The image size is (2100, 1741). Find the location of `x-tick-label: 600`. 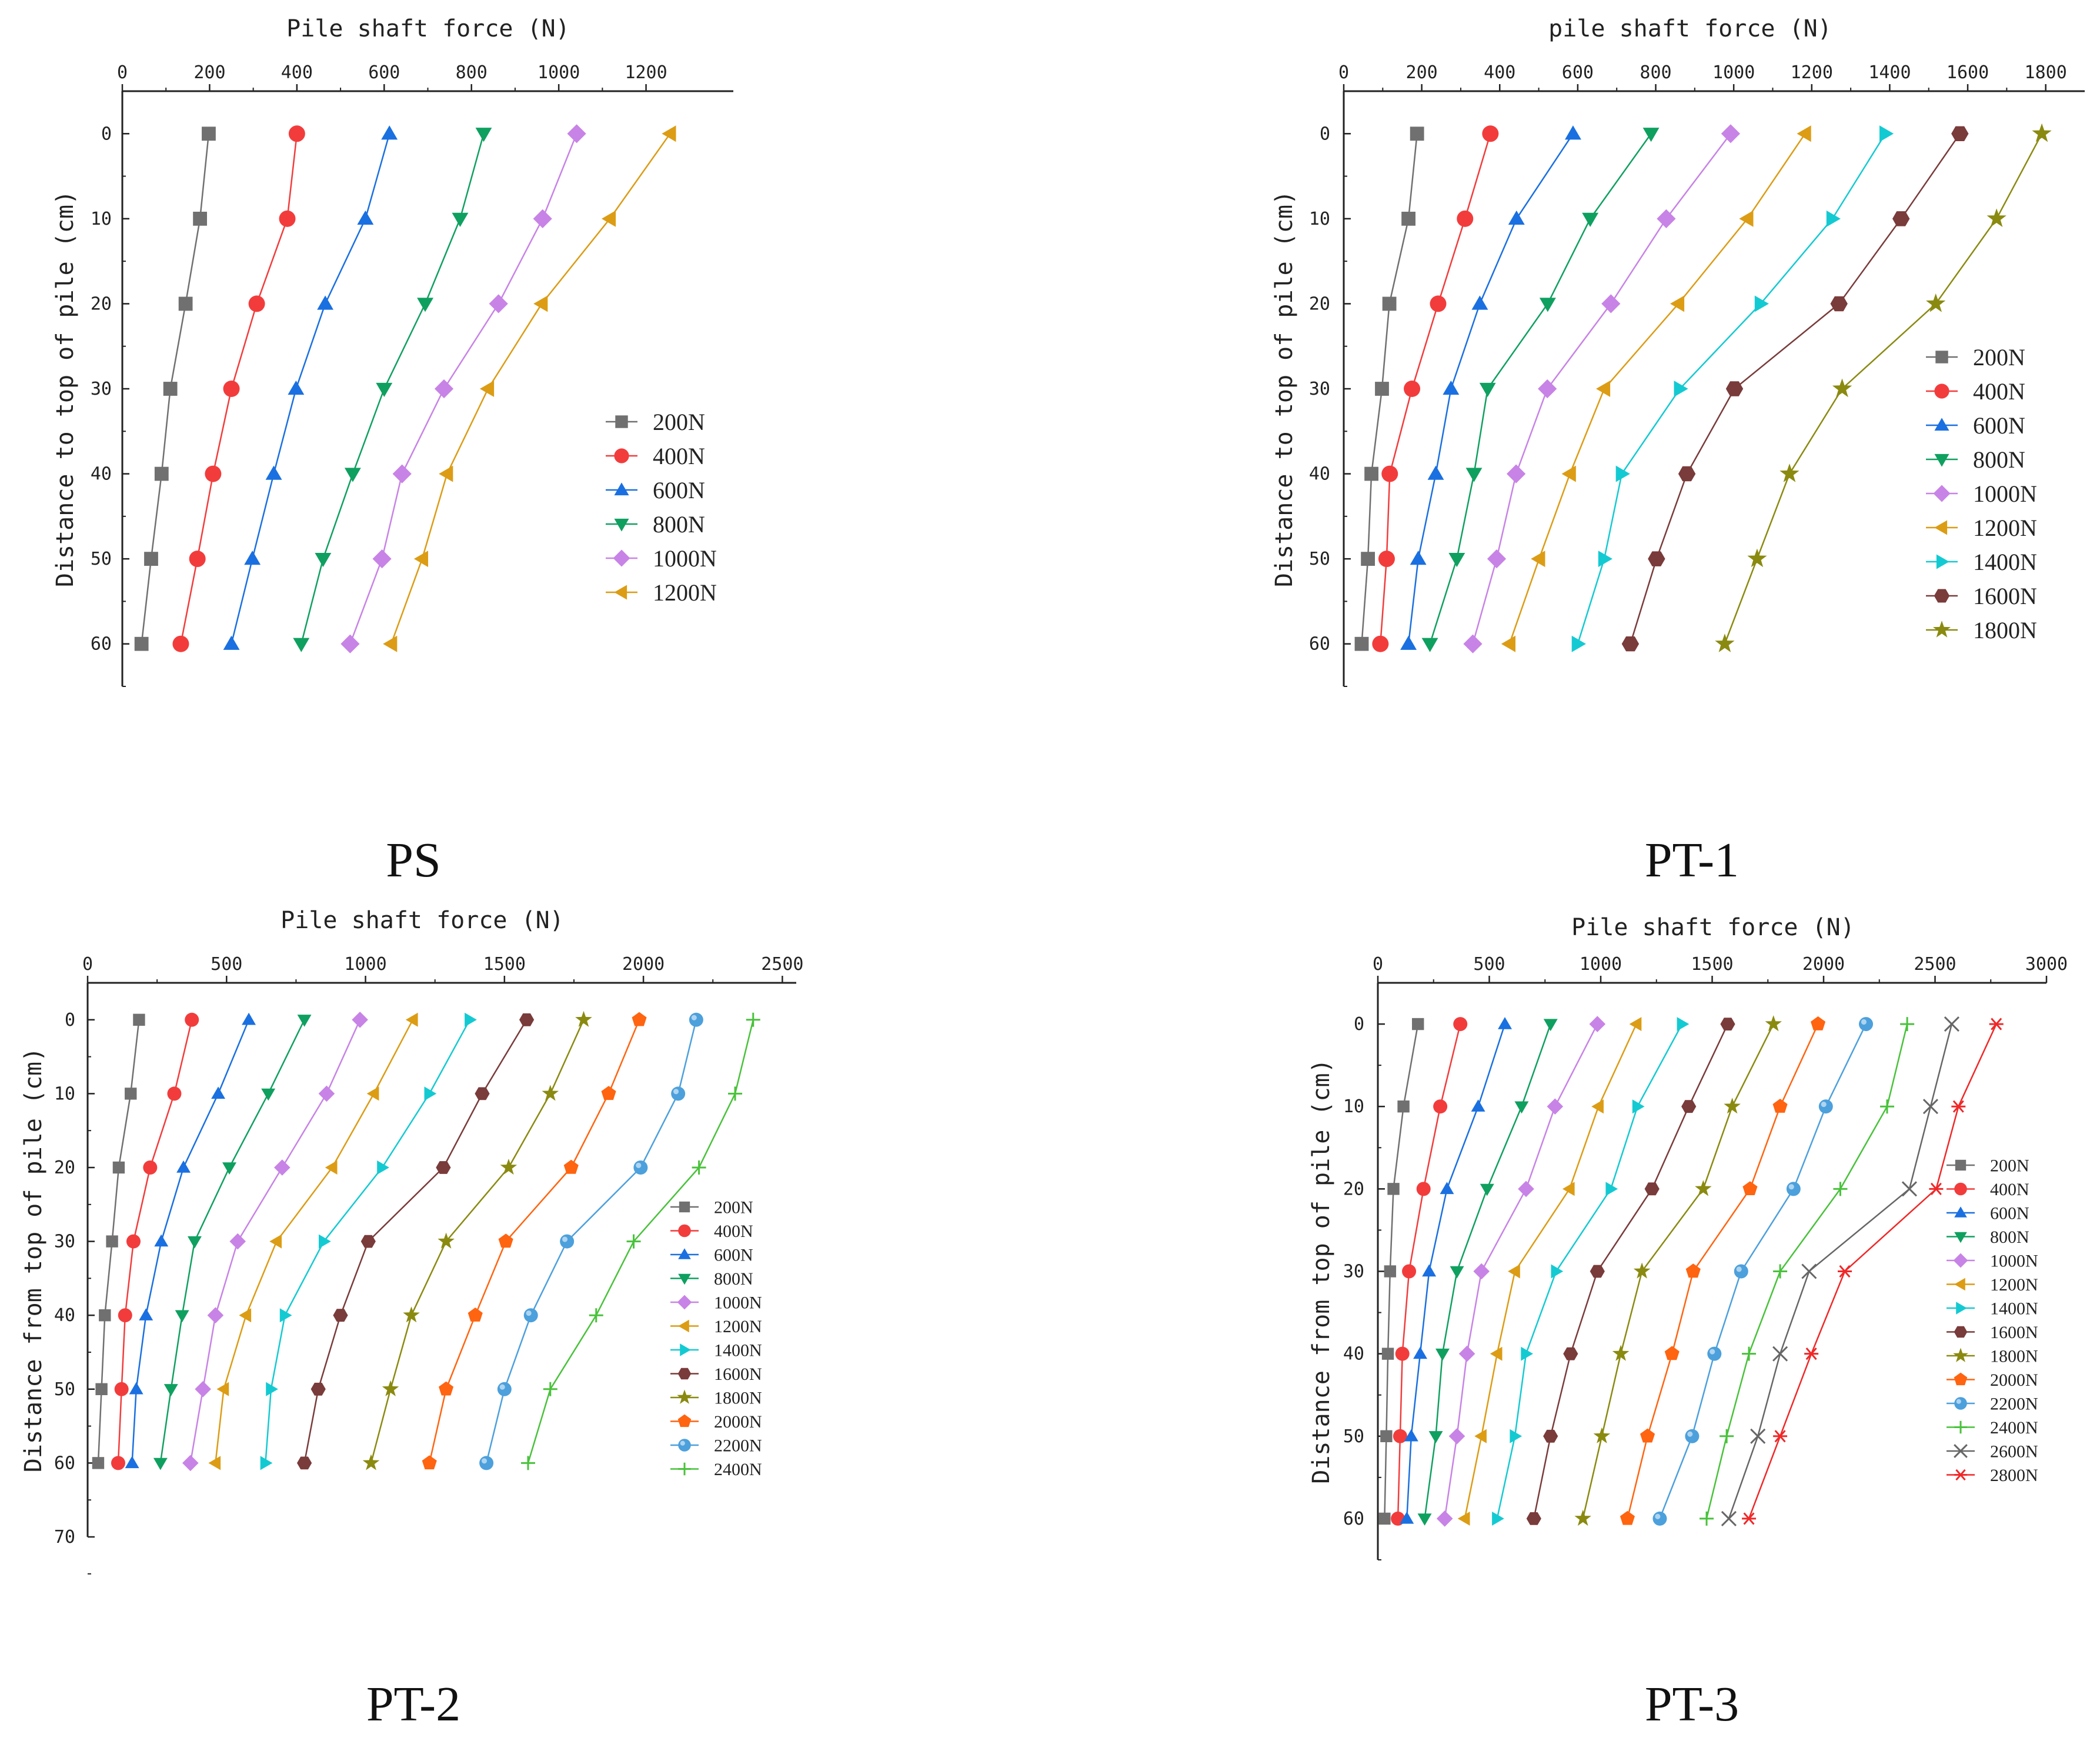

x-tick-label: 600 is located at coordinates (384, 72).